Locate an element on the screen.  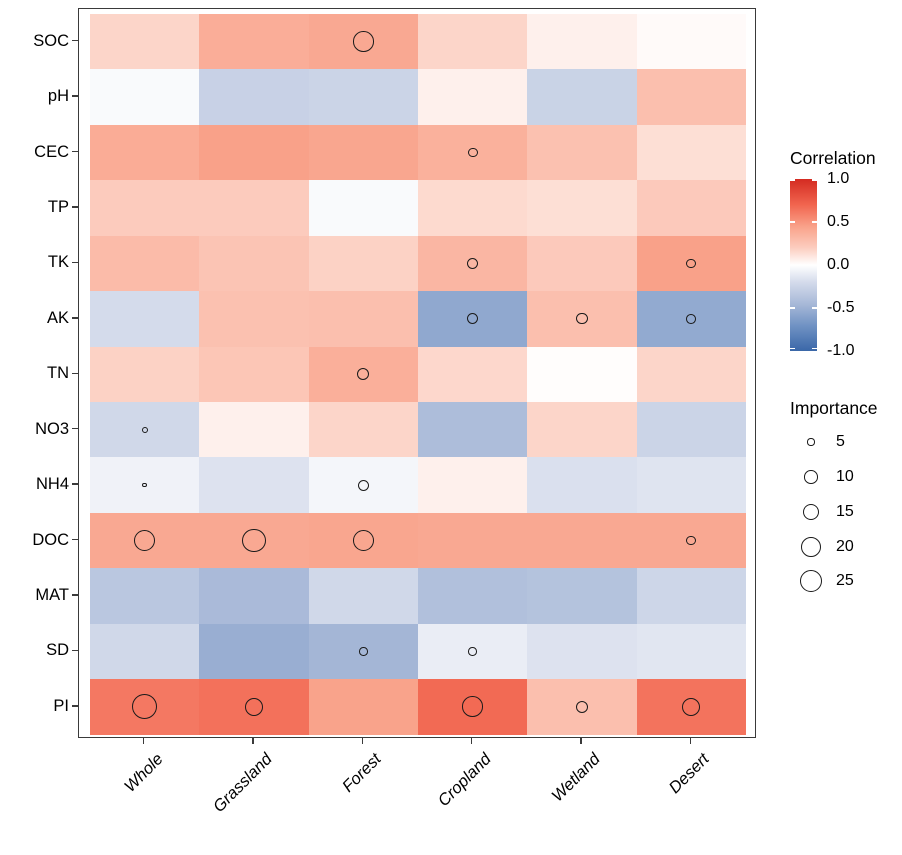
x-axis-label: Forest is located at coordinates (362, 773).